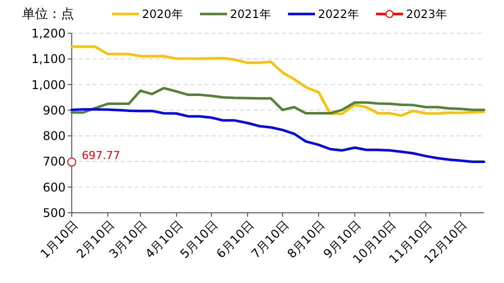  What do you see at coordinates (48, 59) in the screenshot?
I see `y-tick-label: 1,100` at bounding box center [48, 59].